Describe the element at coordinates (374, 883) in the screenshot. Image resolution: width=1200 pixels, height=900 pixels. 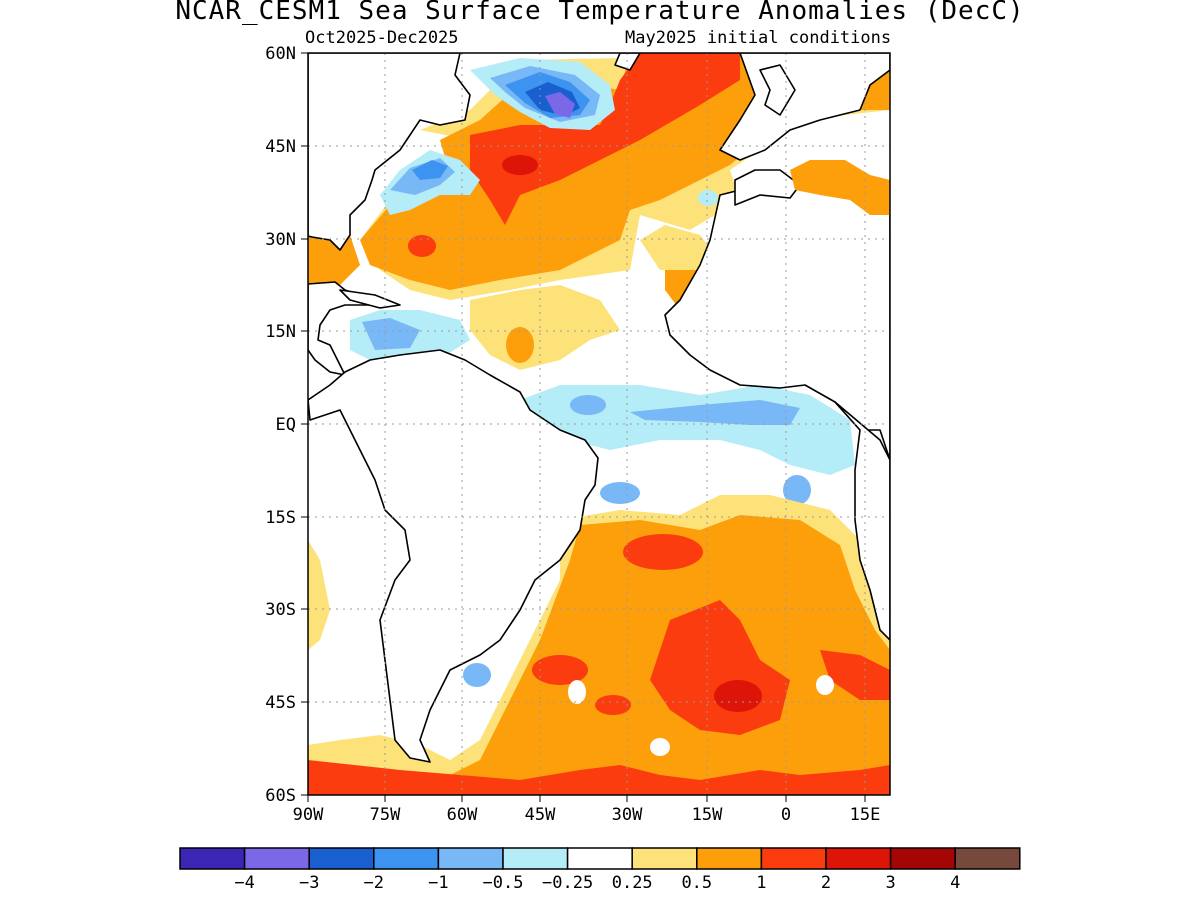
I see `colorbar-label: −2` at that location.